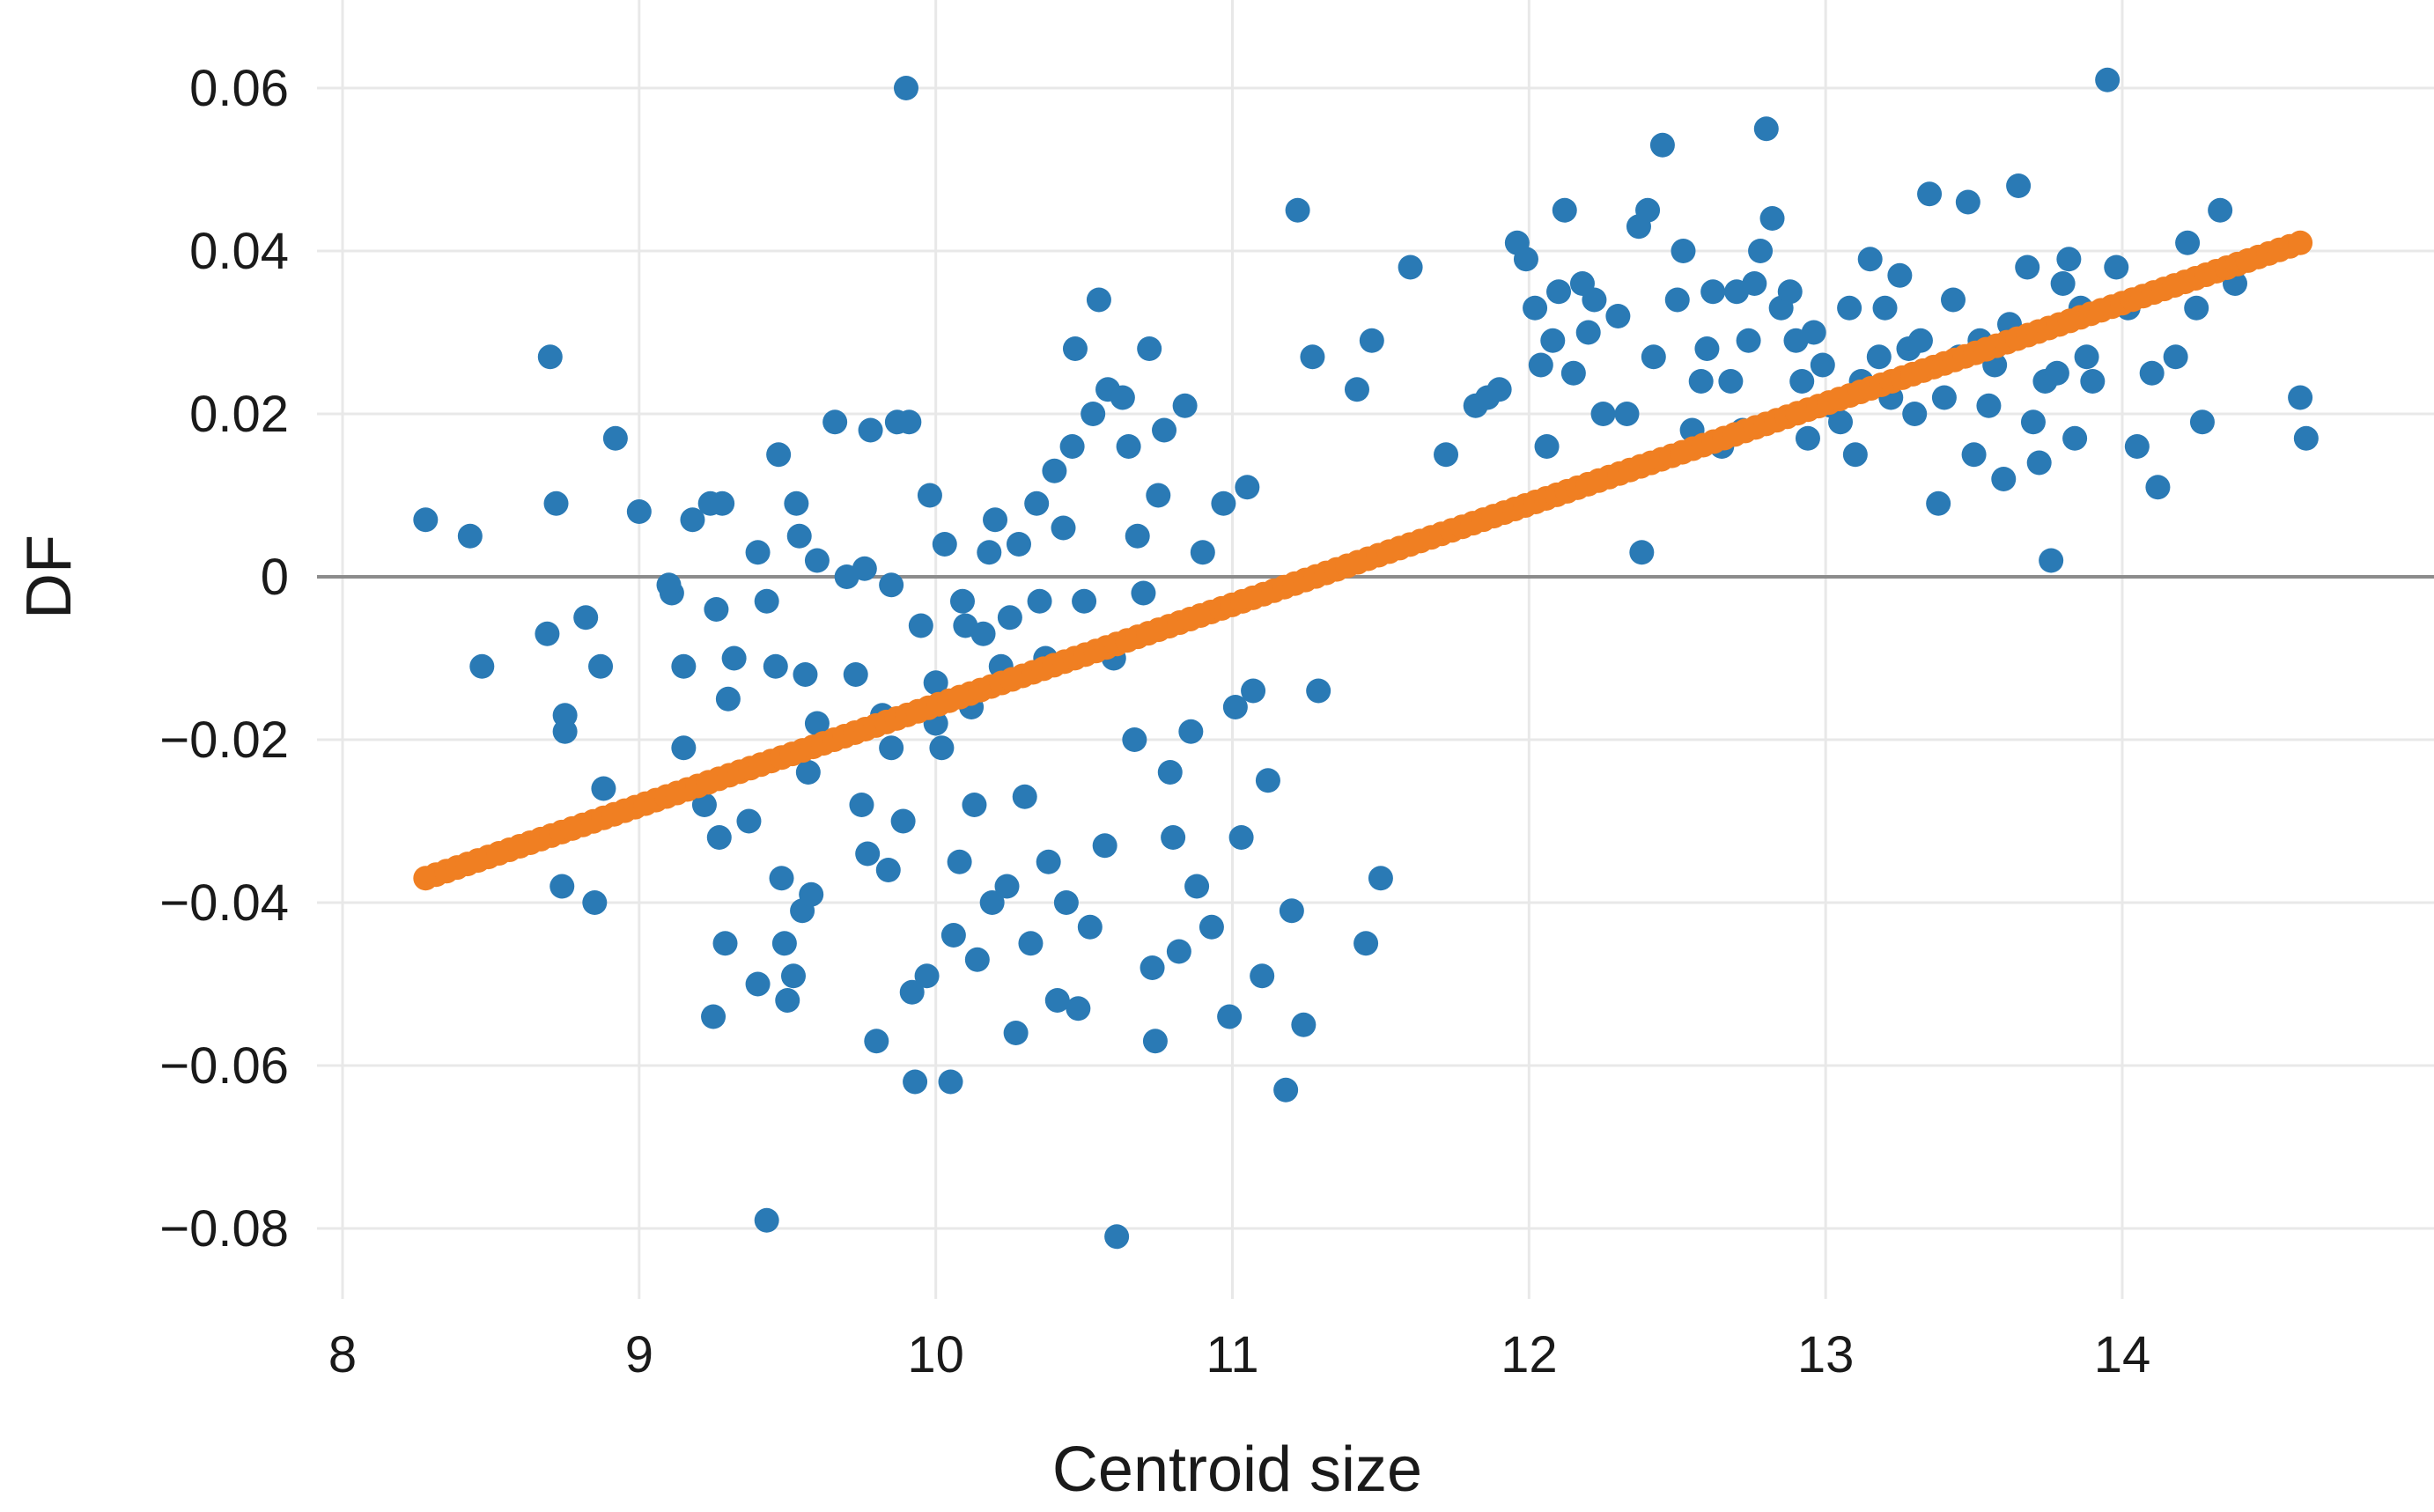 This screenshot has height=1512, width=2434. I want to click on y-tick-label: 0.02, so click(239, 415).